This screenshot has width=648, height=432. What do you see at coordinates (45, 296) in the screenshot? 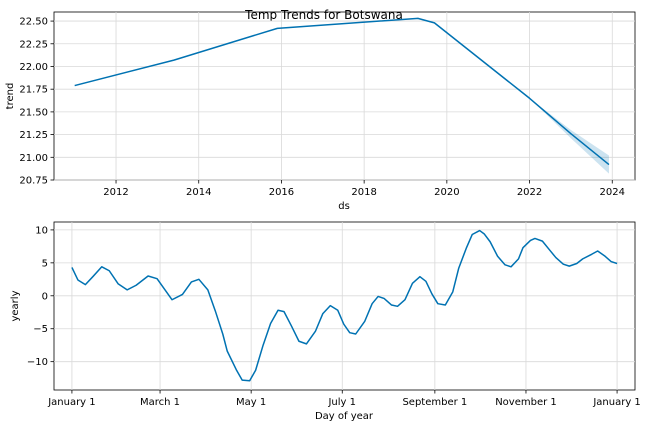
I see `yearly-y-tick-label: 0` at bounding box center [45, 296].